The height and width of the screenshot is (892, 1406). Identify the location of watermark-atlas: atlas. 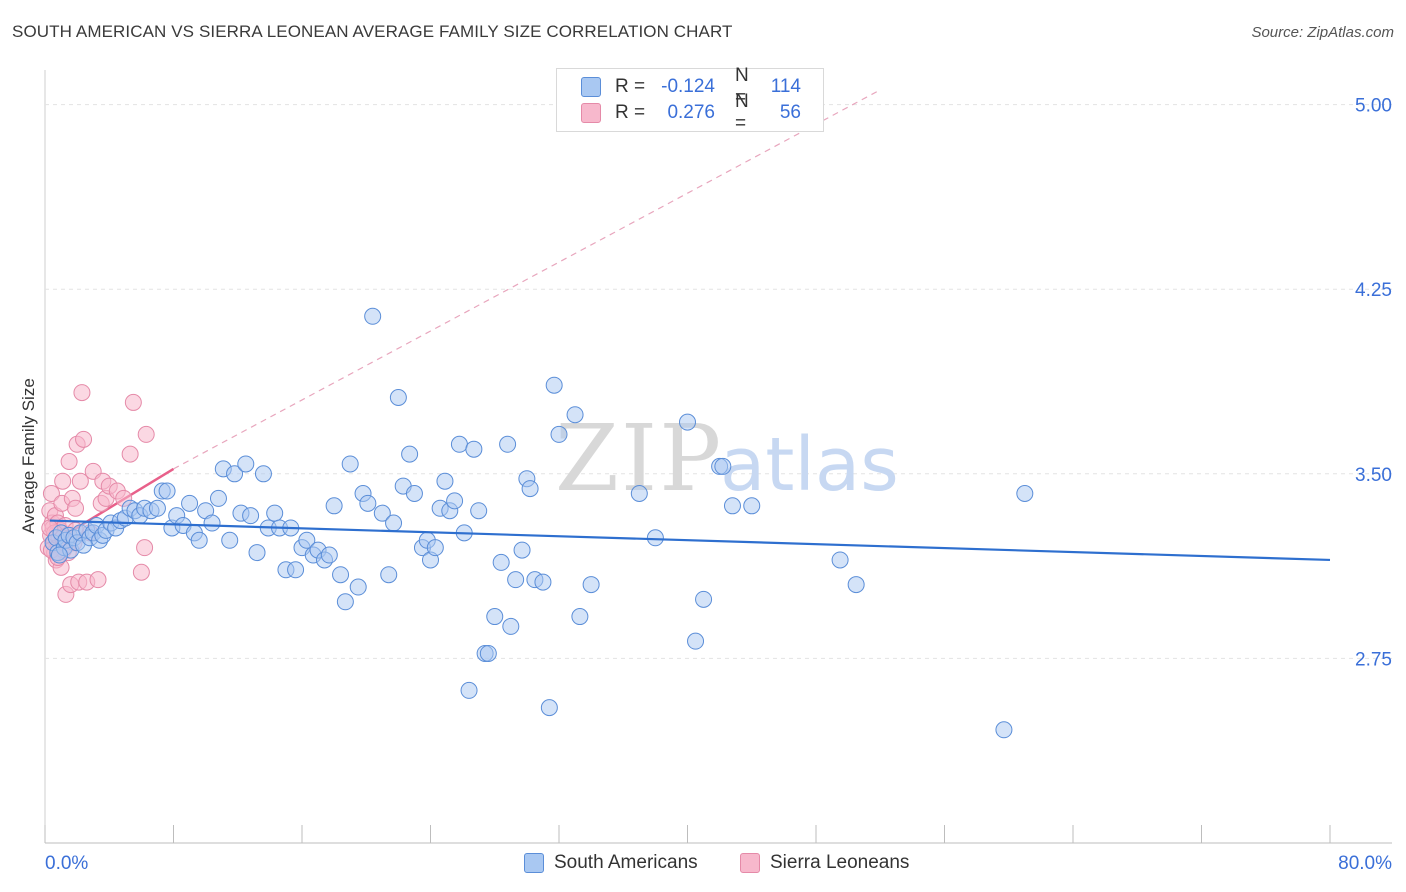
(809, 465).